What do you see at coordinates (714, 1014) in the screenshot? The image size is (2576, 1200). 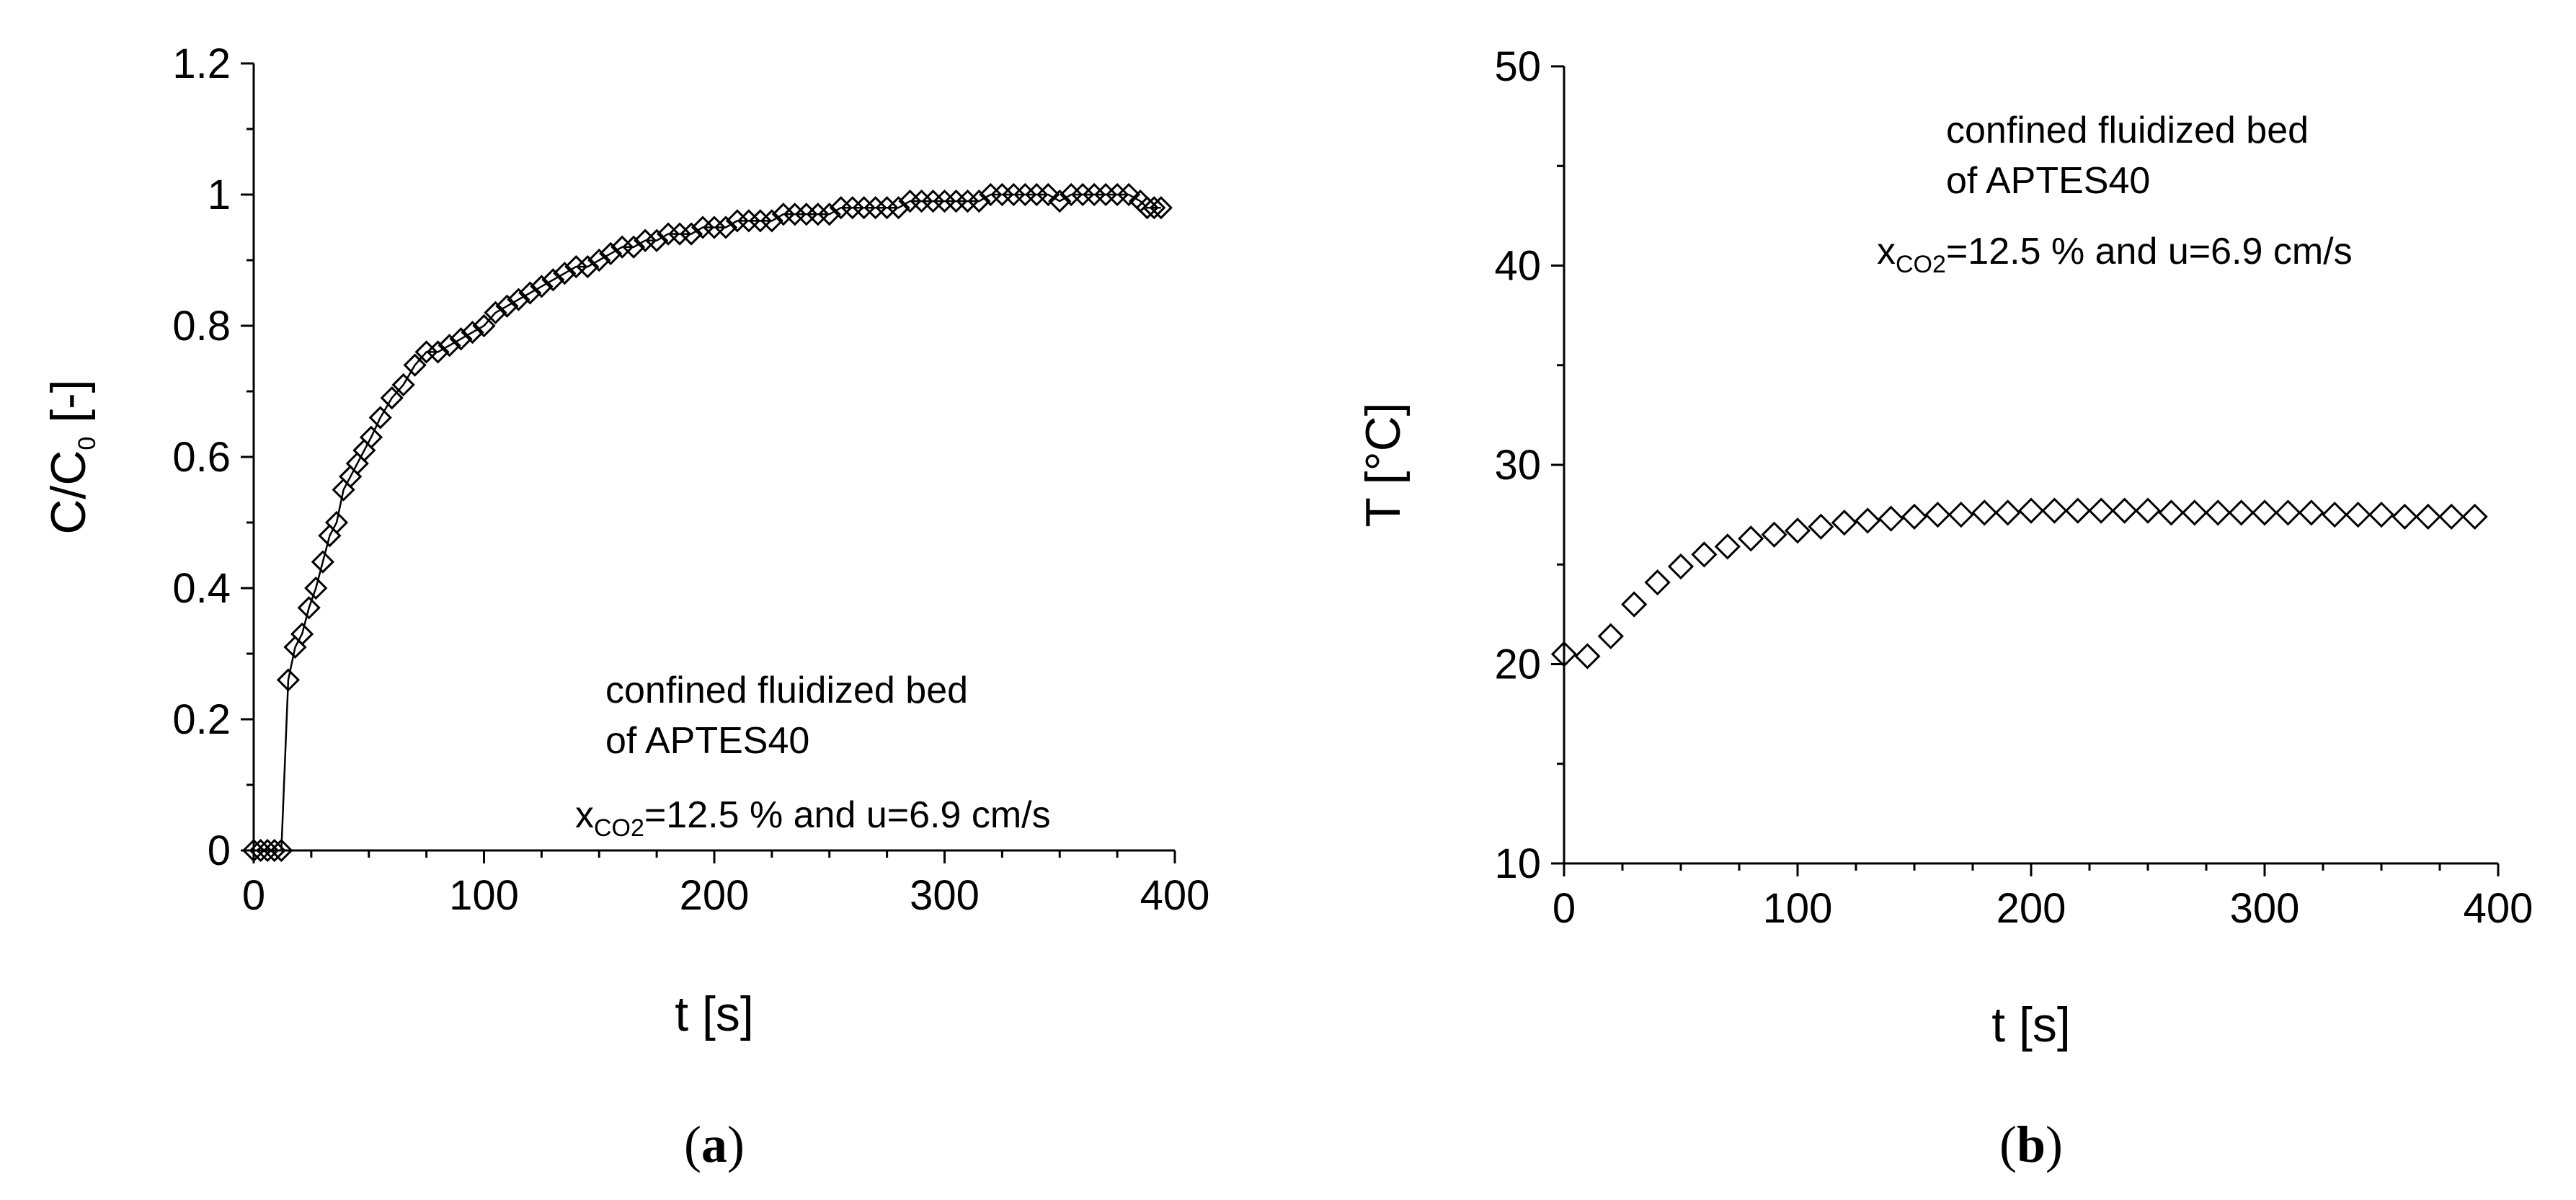 I see `chart-a-x-axis-label: t [s]` at bounding box center [714, 1014].